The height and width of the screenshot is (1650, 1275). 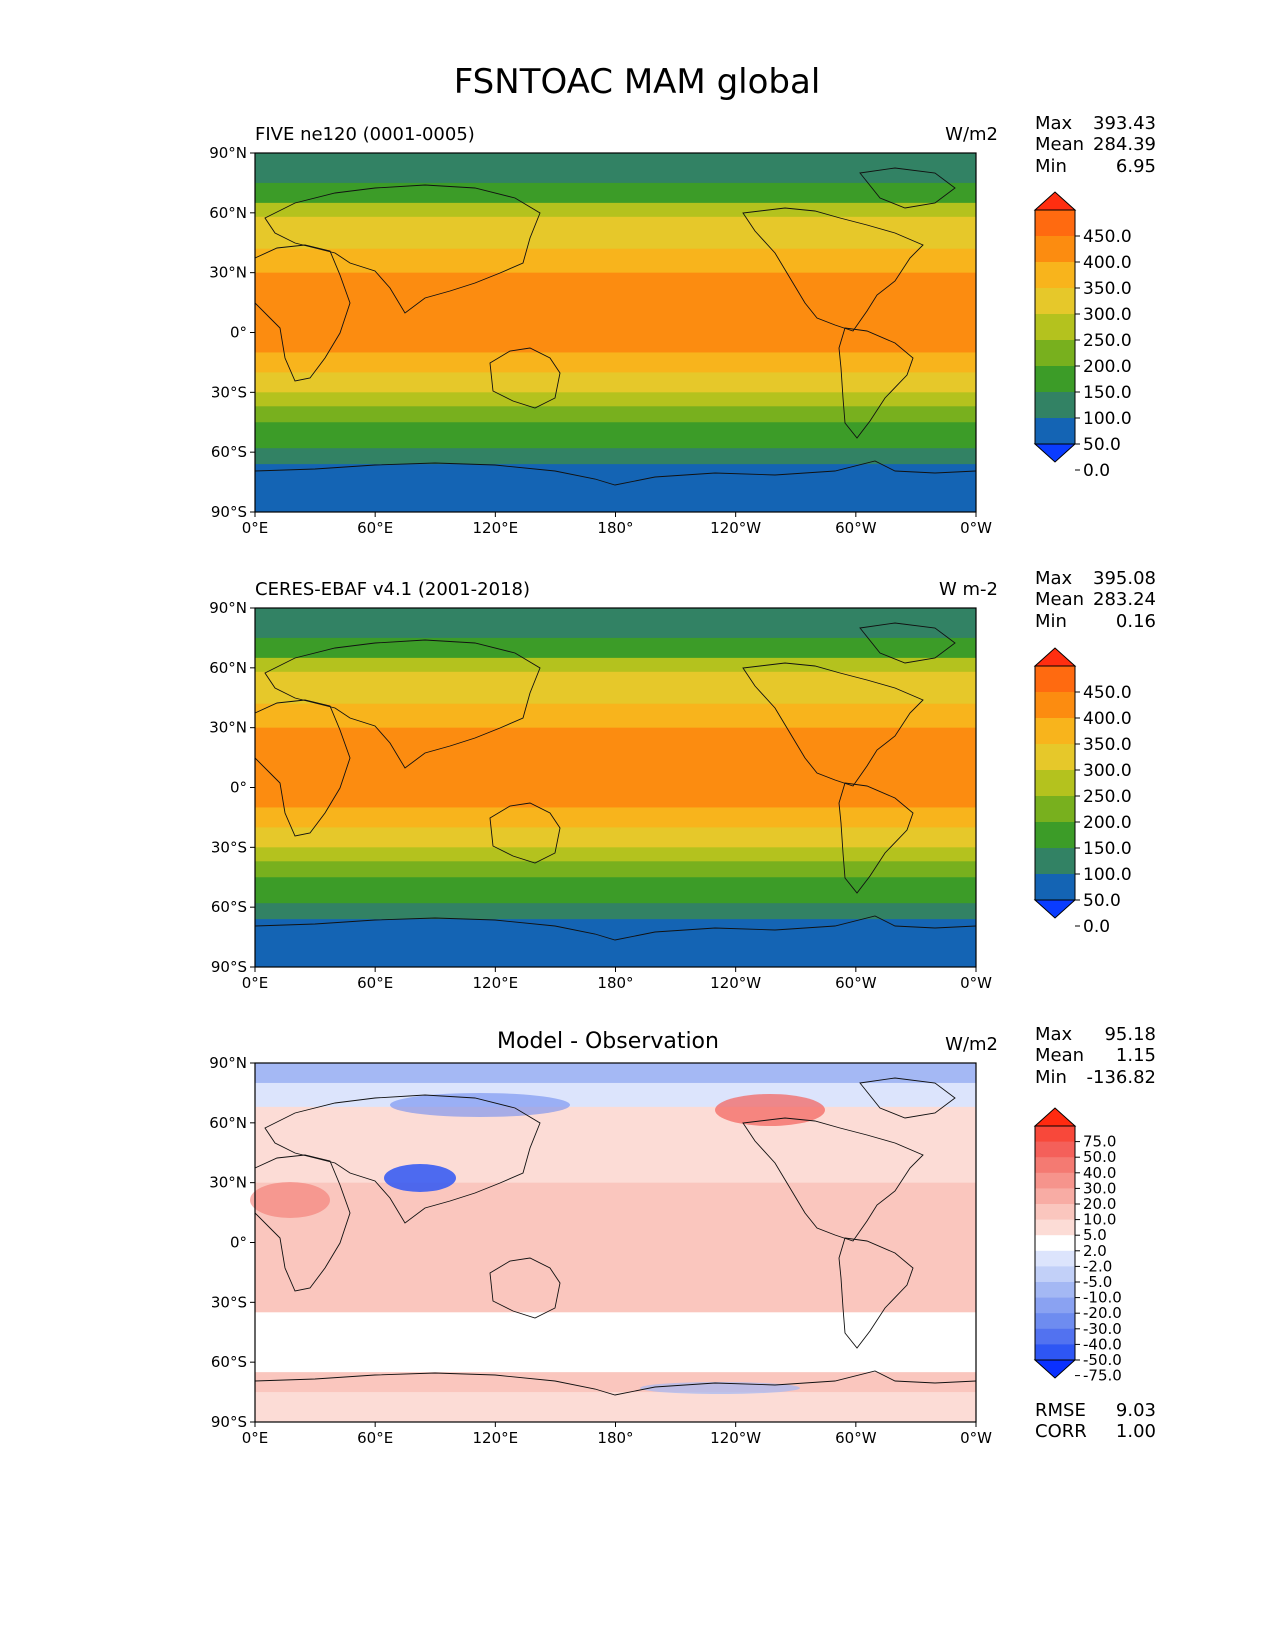 I want to click on x-tick-label: 60°W, so click(x=856, y=983).